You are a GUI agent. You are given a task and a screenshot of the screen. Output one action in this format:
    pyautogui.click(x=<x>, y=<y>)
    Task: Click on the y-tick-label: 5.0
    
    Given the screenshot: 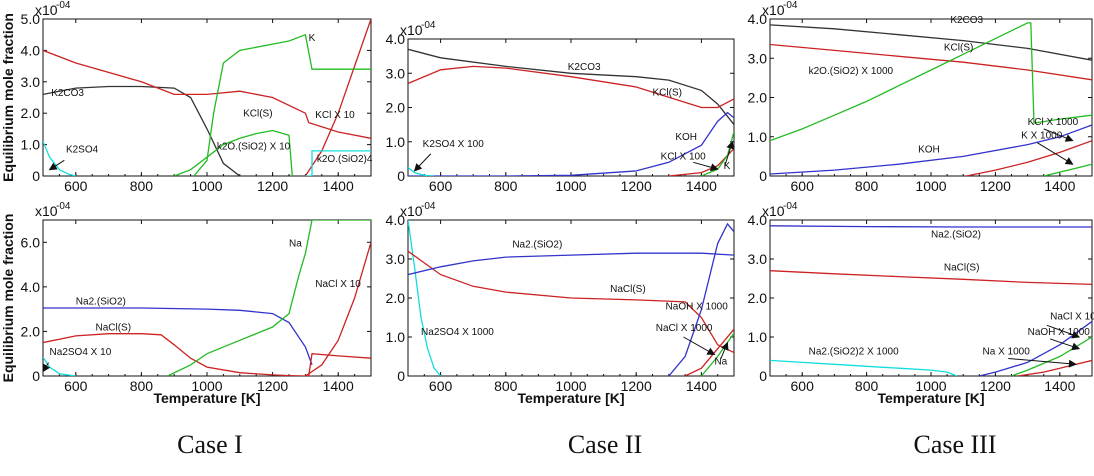 What is the action you would take?
    pyautogui.click(x=31, y=19)
    